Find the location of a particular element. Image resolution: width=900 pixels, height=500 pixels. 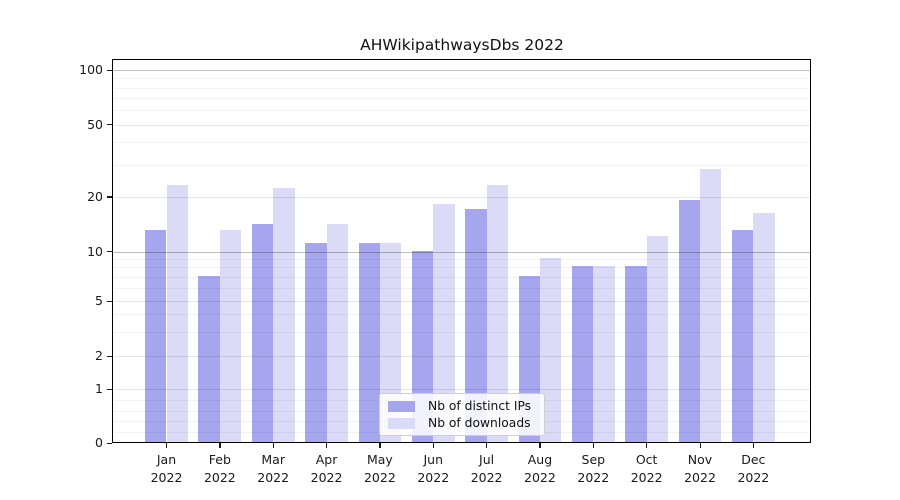

bar-ips-jul is located at coordinates (476, 325).